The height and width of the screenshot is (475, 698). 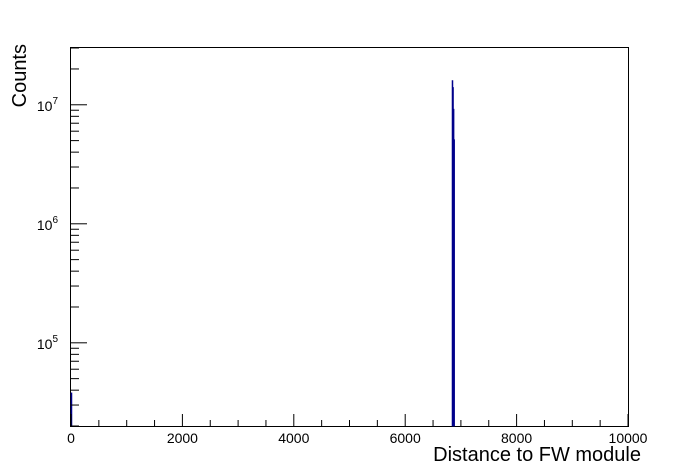 What do you see at coordinates (516, 438) in the screenshot?
I see `x-tick-label: 8000` at bounding box center [516, 438].